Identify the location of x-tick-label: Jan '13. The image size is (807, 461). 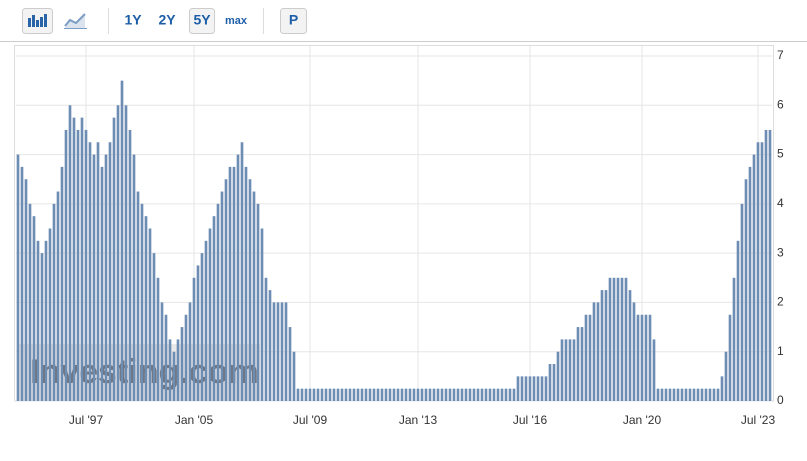
(418, 420).